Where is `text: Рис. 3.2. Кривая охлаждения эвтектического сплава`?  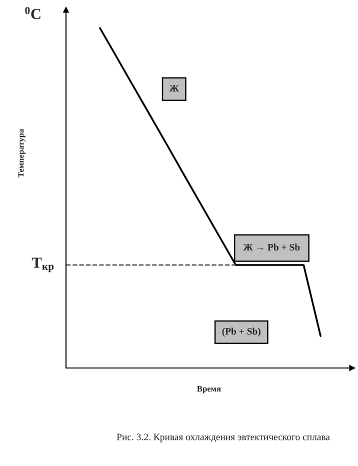
text: Рис. 3.2. Кривая охлаждения эвтектического сплава is located at coordinates (223, 438).